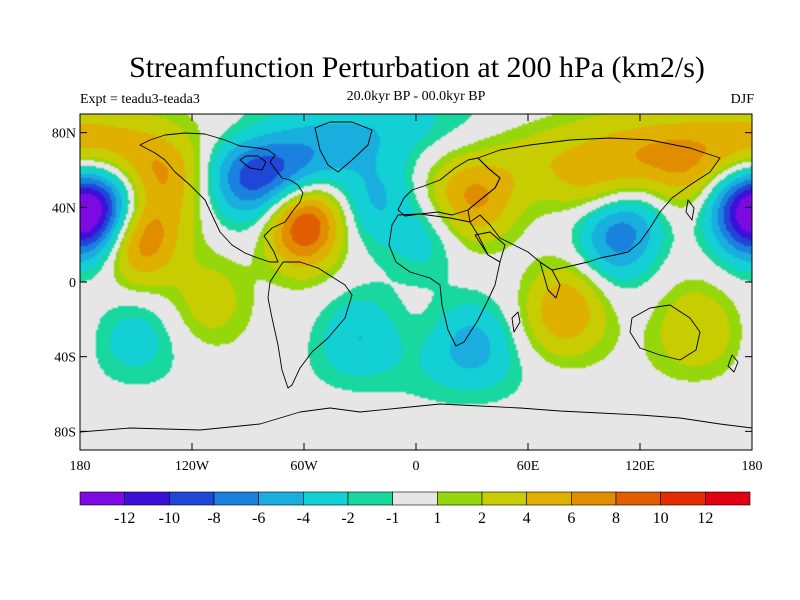 This screenshot has height=600, width=800. What do you see at coordinates (571, 518) in the screenshot?
I see `colorbar-label: 6` at bounding box center [571, 518].